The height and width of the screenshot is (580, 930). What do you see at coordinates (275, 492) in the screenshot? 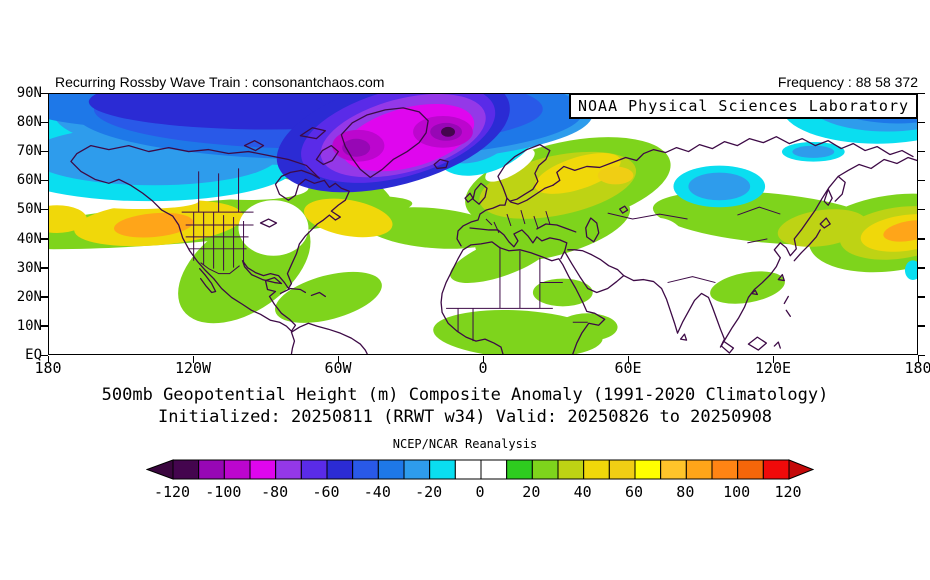
I see `colorbar-tick-label: -80` at bounding box center [275, 492].